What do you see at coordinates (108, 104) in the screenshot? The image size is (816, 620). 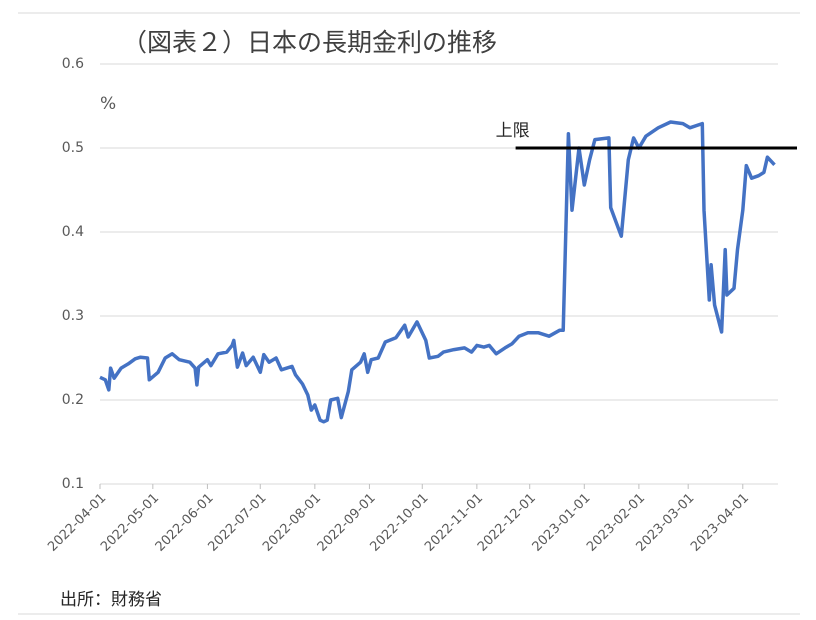 I see `y-axis-unit: %` at bounding box center [108, 104].